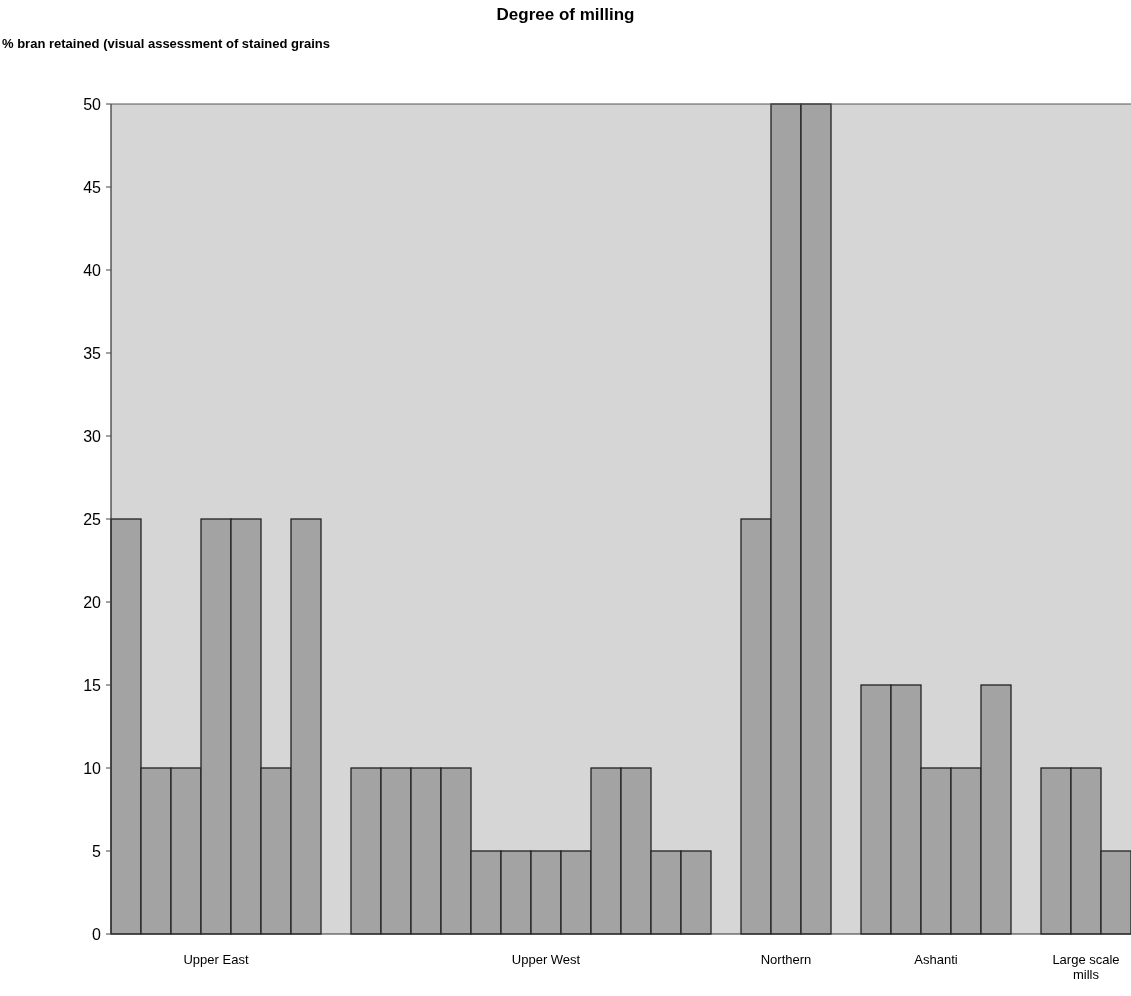 This screenshot has width=1131, height=996. I want to click on x-tick-label: Northern, so click(786, 959).